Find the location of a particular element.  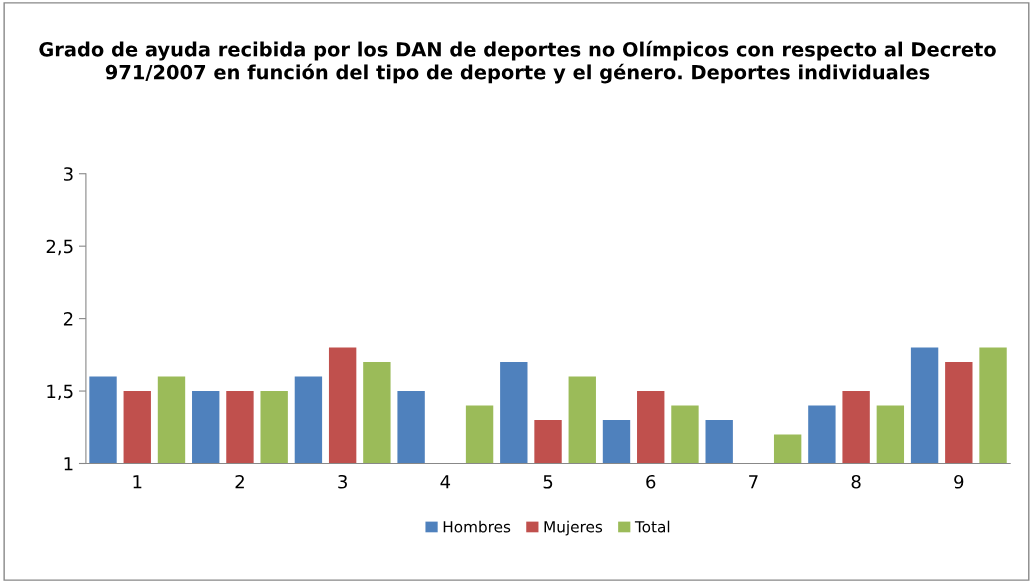

y-tick-label: 2,5 is located at coordinates (59, 247).